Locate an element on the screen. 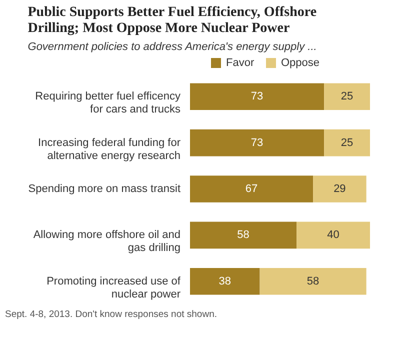 The image size is (405, 350). y-tick-label: Requiring better fuel efficency for cars and trucks is located at coordinates (108, 103).